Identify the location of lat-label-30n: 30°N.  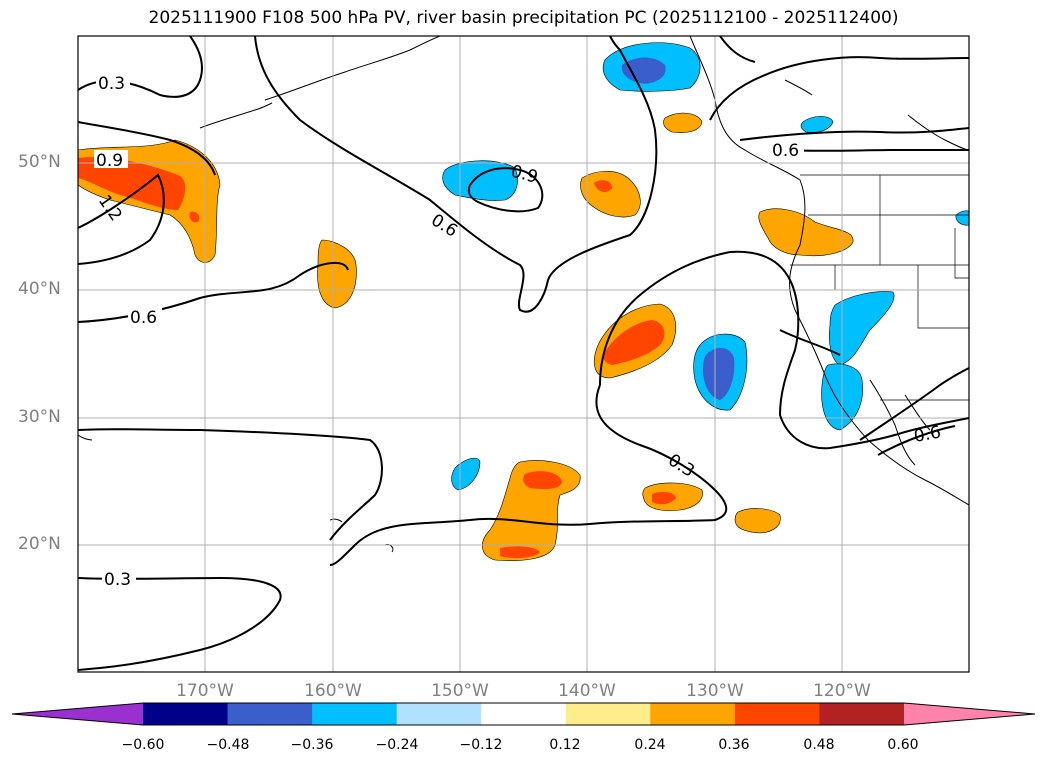
(39, 417).